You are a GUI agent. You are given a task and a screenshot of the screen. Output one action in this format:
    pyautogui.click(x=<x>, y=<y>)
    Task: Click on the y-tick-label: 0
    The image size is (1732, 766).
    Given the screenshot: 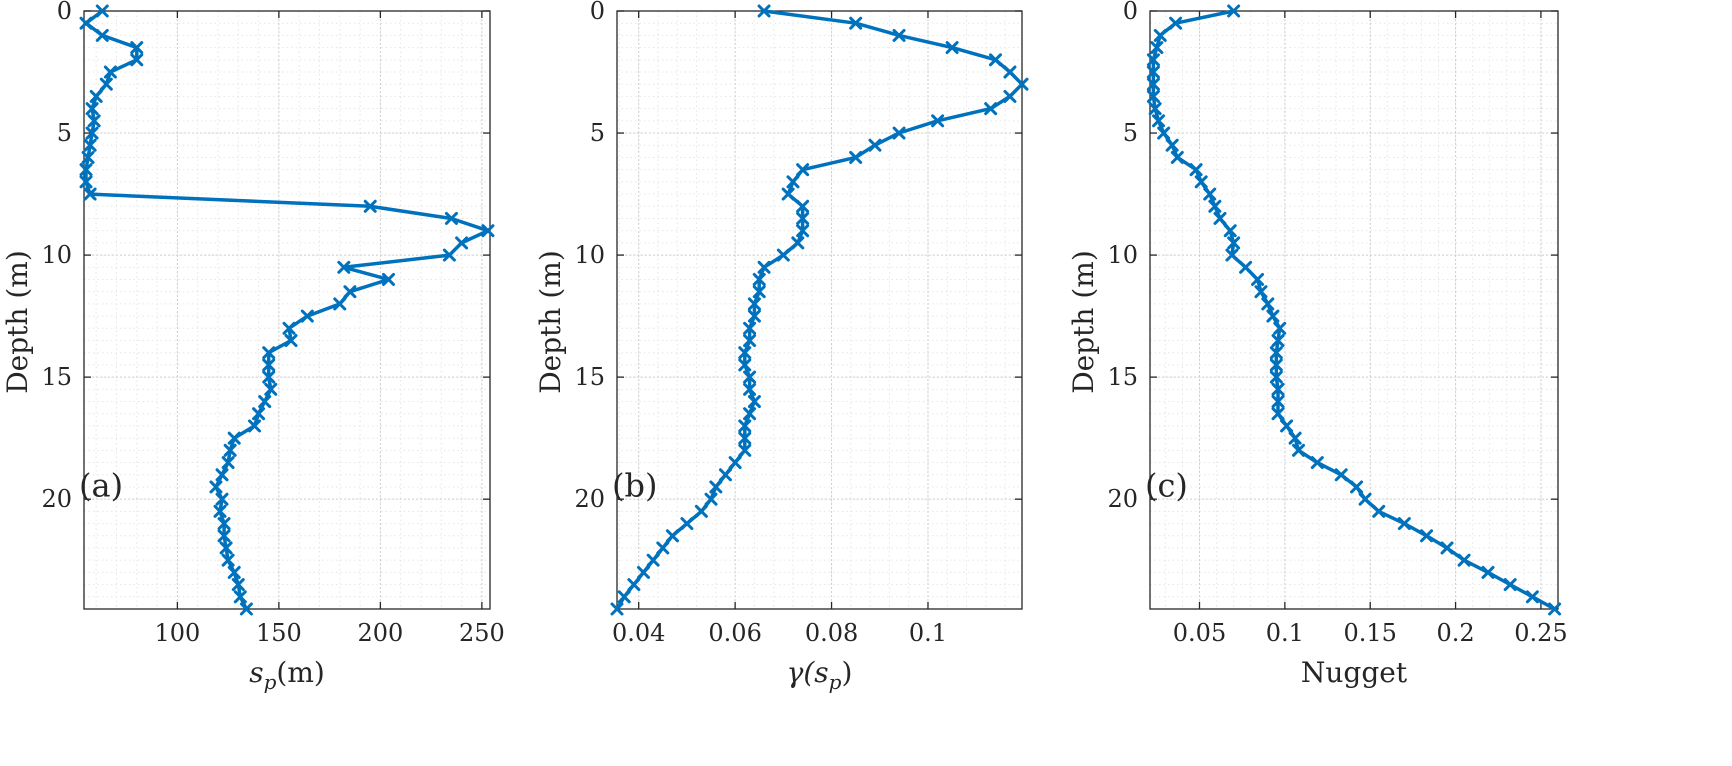 What is the action you would take?
    pyautogui.click(x=64, y=12)
    